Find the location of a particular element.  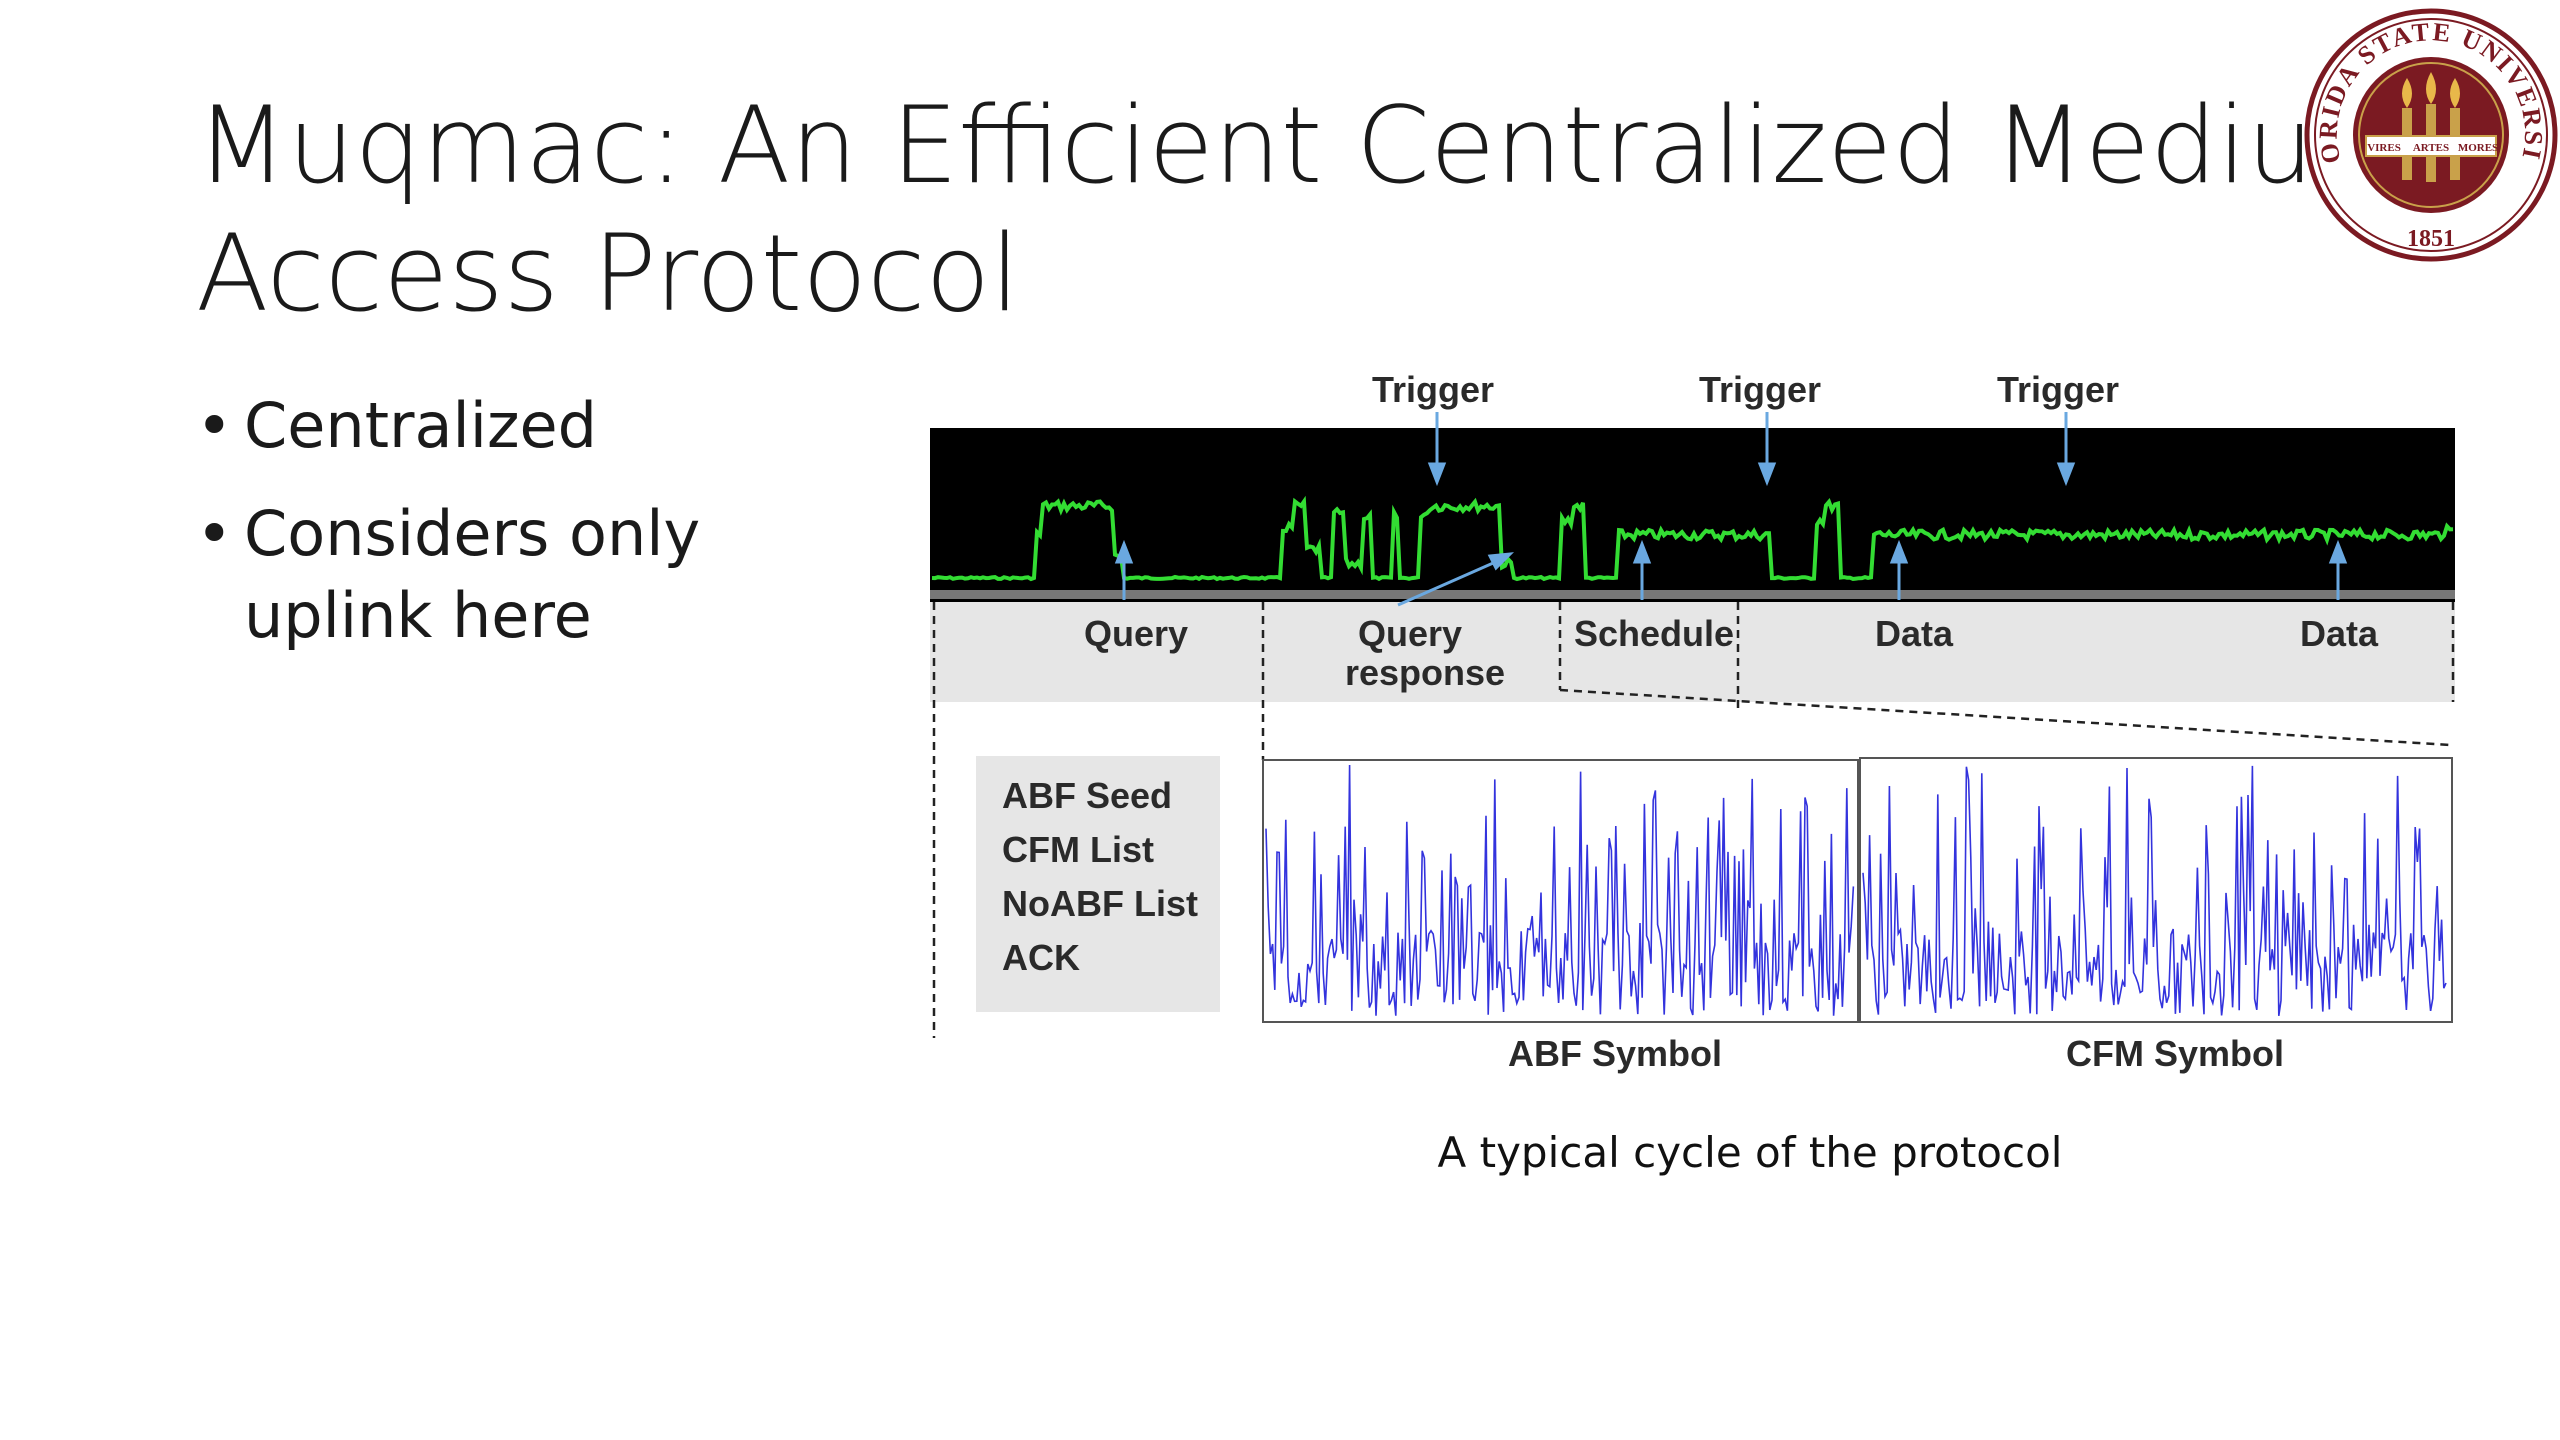

abf-symbol-waveform is located at coordinates (1560, 890).